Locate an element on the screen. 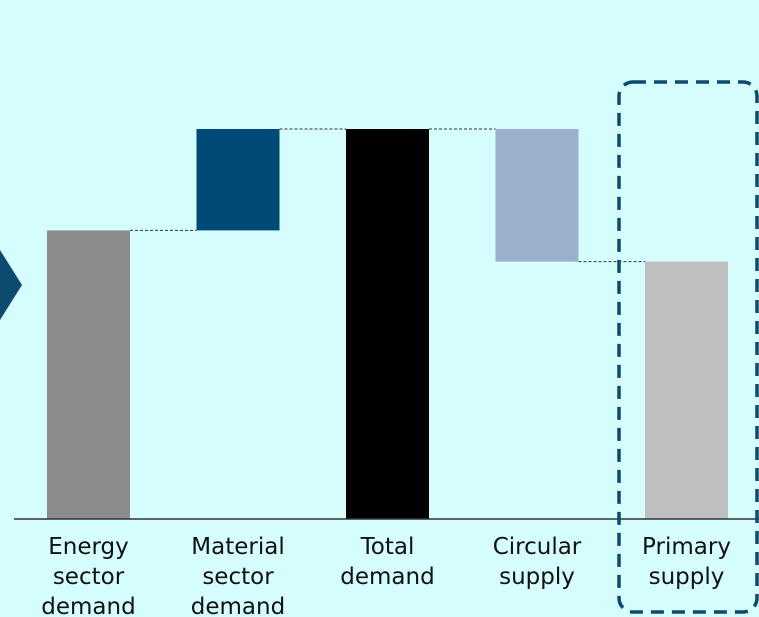 Image resolution: width=759 pixels, height=617 pixels. left-arrow-icon is located at coordinates (11, 285).